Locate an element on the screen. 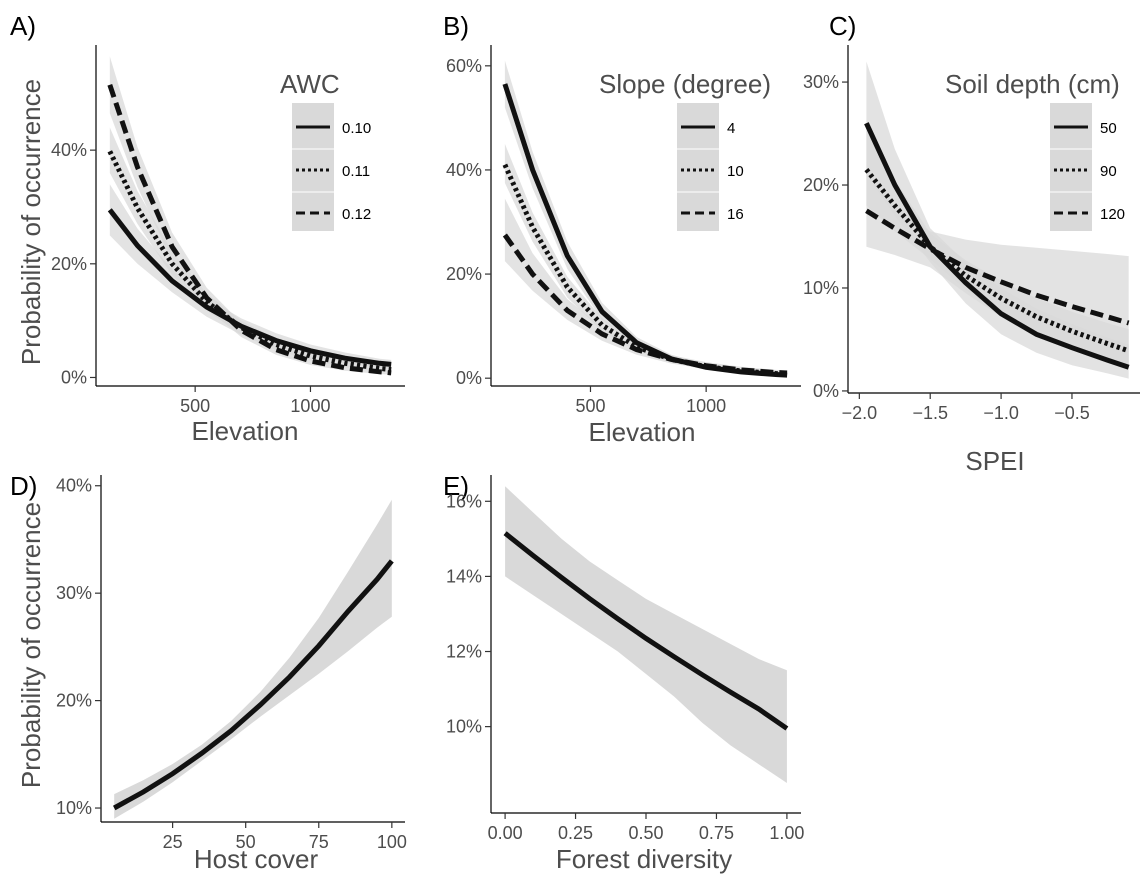  panel-b-plot-area: 500 1000 0% 20% 40% 60% is located at coordinates (623, 230).